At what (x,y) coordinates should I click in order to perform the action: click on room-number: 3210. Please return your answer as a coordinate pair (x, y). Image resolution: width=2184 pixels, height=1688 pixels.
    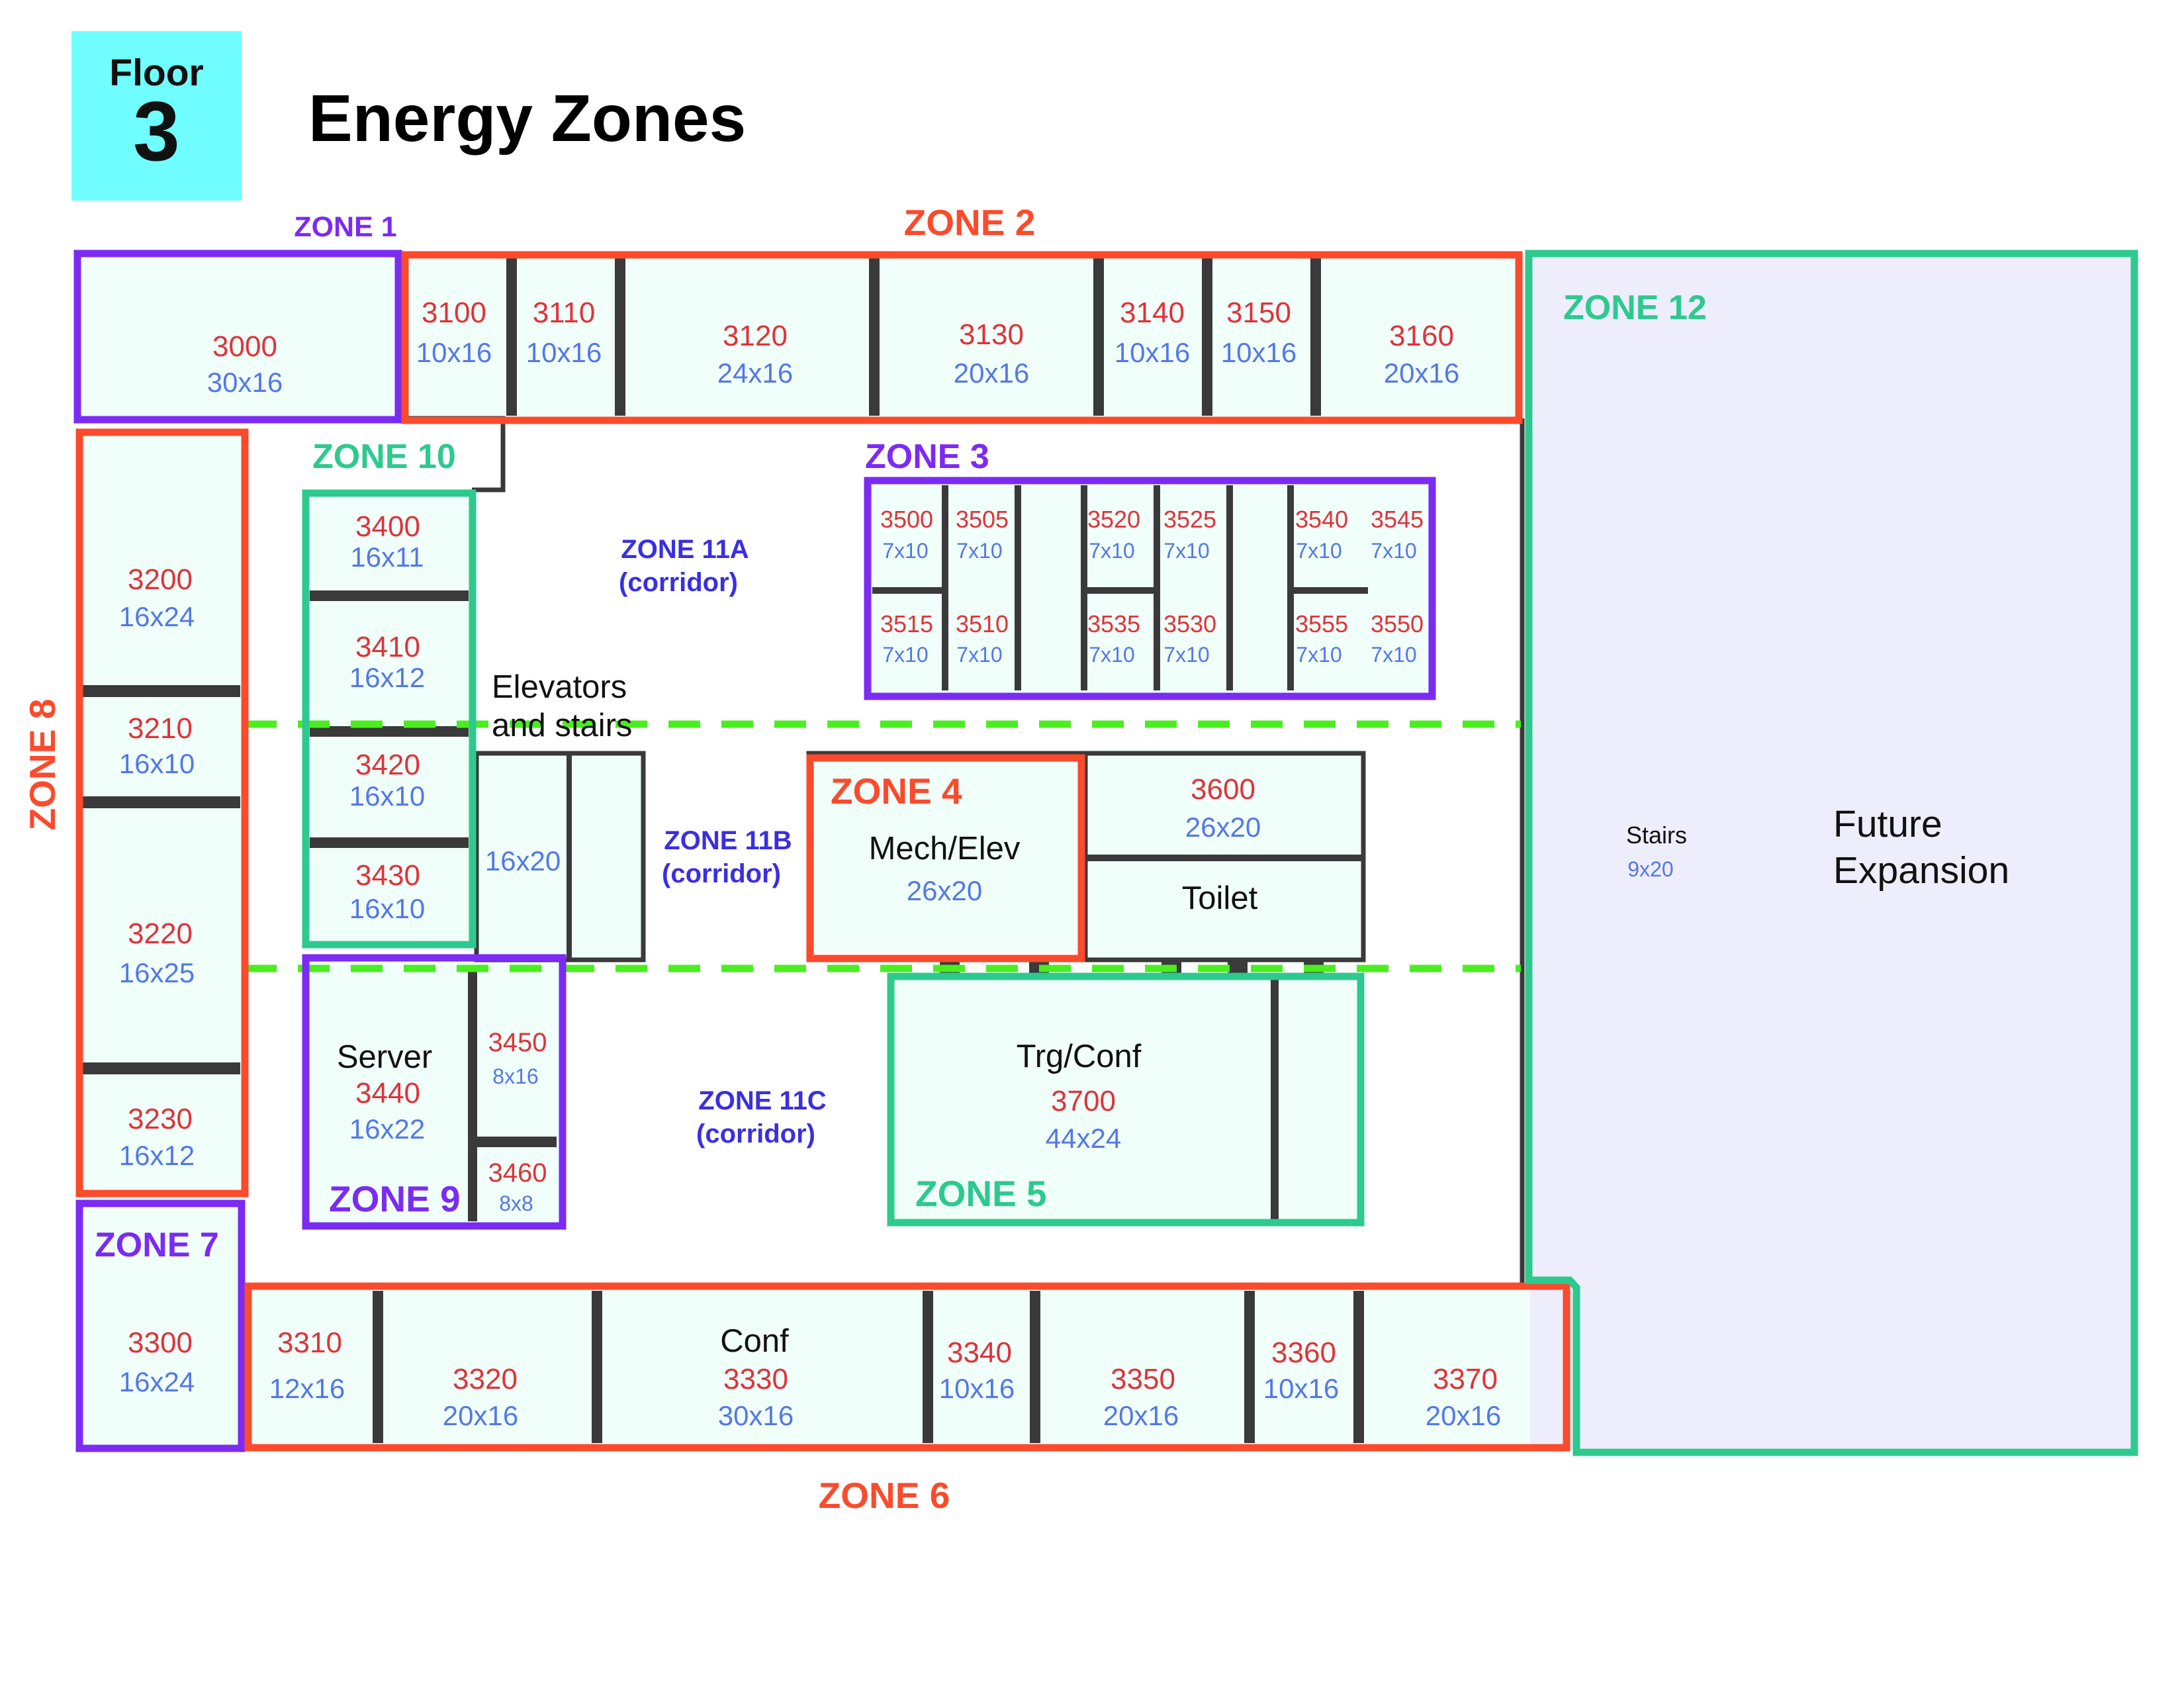
    Looking at the image, I should click on (160, 728).